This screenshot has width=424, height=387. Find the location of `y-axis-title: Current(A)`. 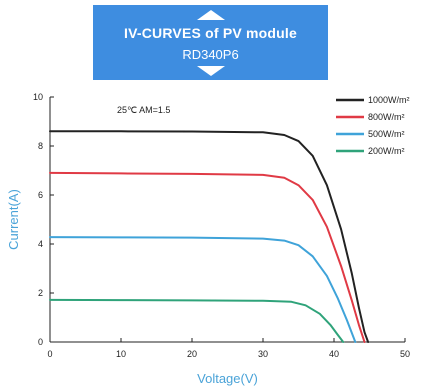

y-axis-title: Current(A) is located at coordinates (13, 219).